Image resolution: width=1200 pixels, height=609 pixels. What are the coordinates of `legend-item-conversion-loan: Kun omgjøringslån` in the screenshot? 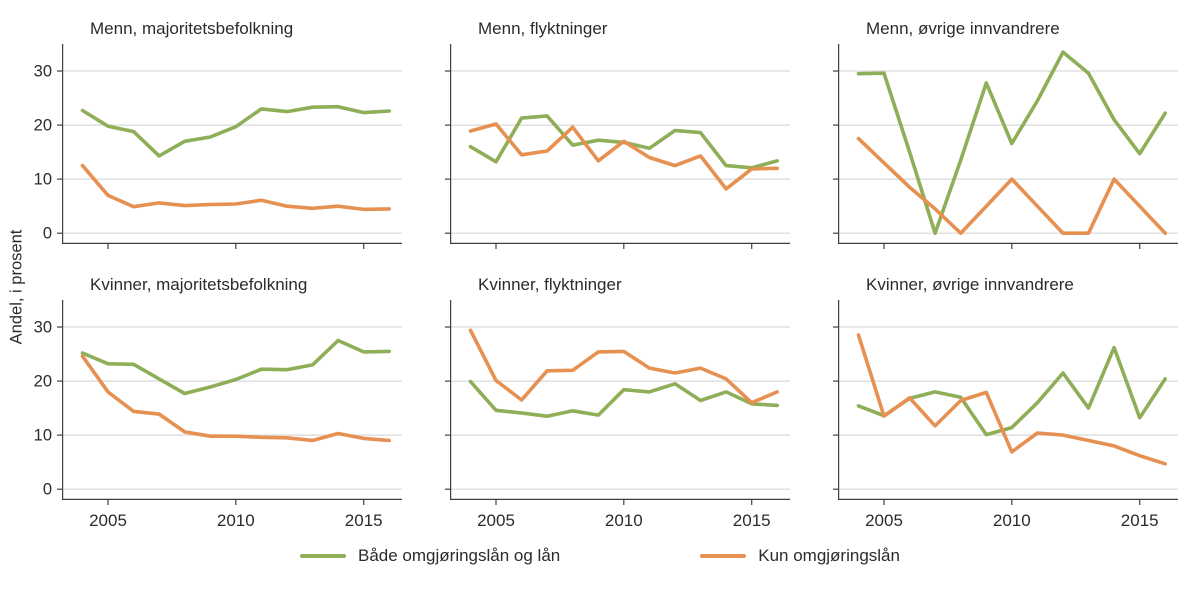 It's located at (800, 556).